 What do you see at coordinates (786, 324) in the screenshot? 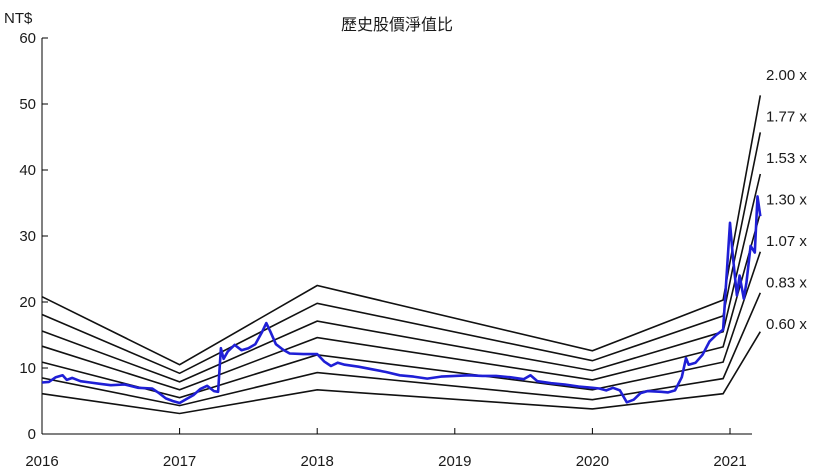
I see `band-label: 0.60 x` at bounding box center [786, 324].